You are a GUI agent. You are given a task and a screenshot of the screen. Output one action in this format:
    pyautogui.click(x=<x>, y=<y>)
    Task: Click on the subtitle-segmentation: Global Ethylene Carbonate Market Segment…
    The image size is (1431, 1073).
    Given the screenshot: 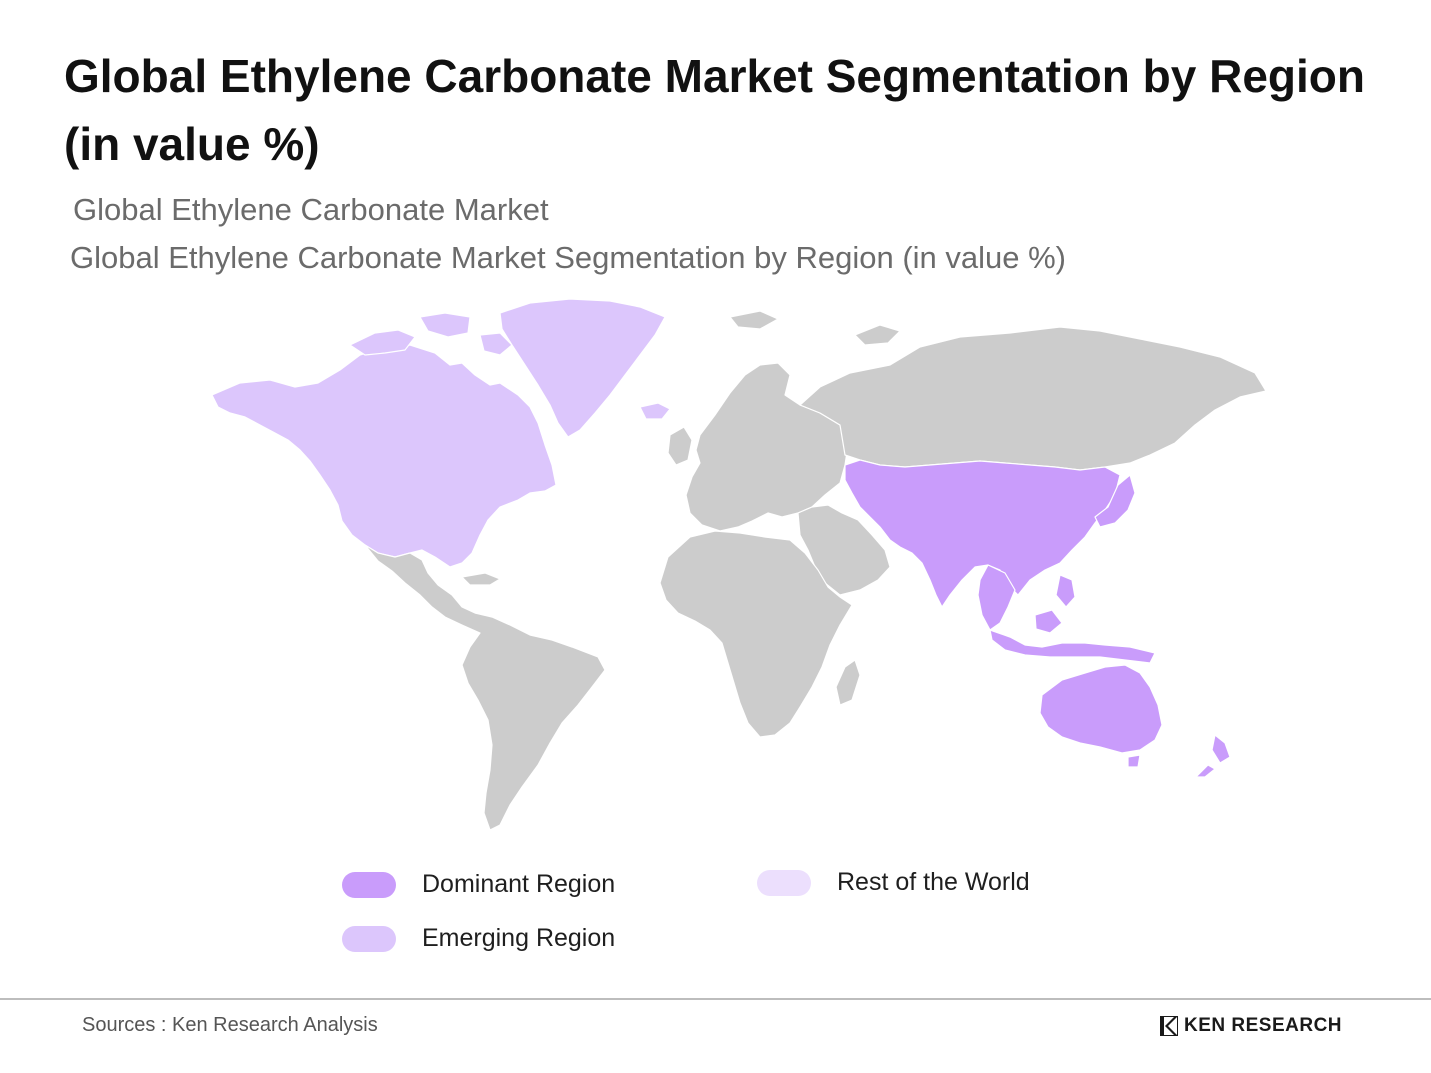 What is the action you would take?
    pyautogui.click(x=568, y=257)
    